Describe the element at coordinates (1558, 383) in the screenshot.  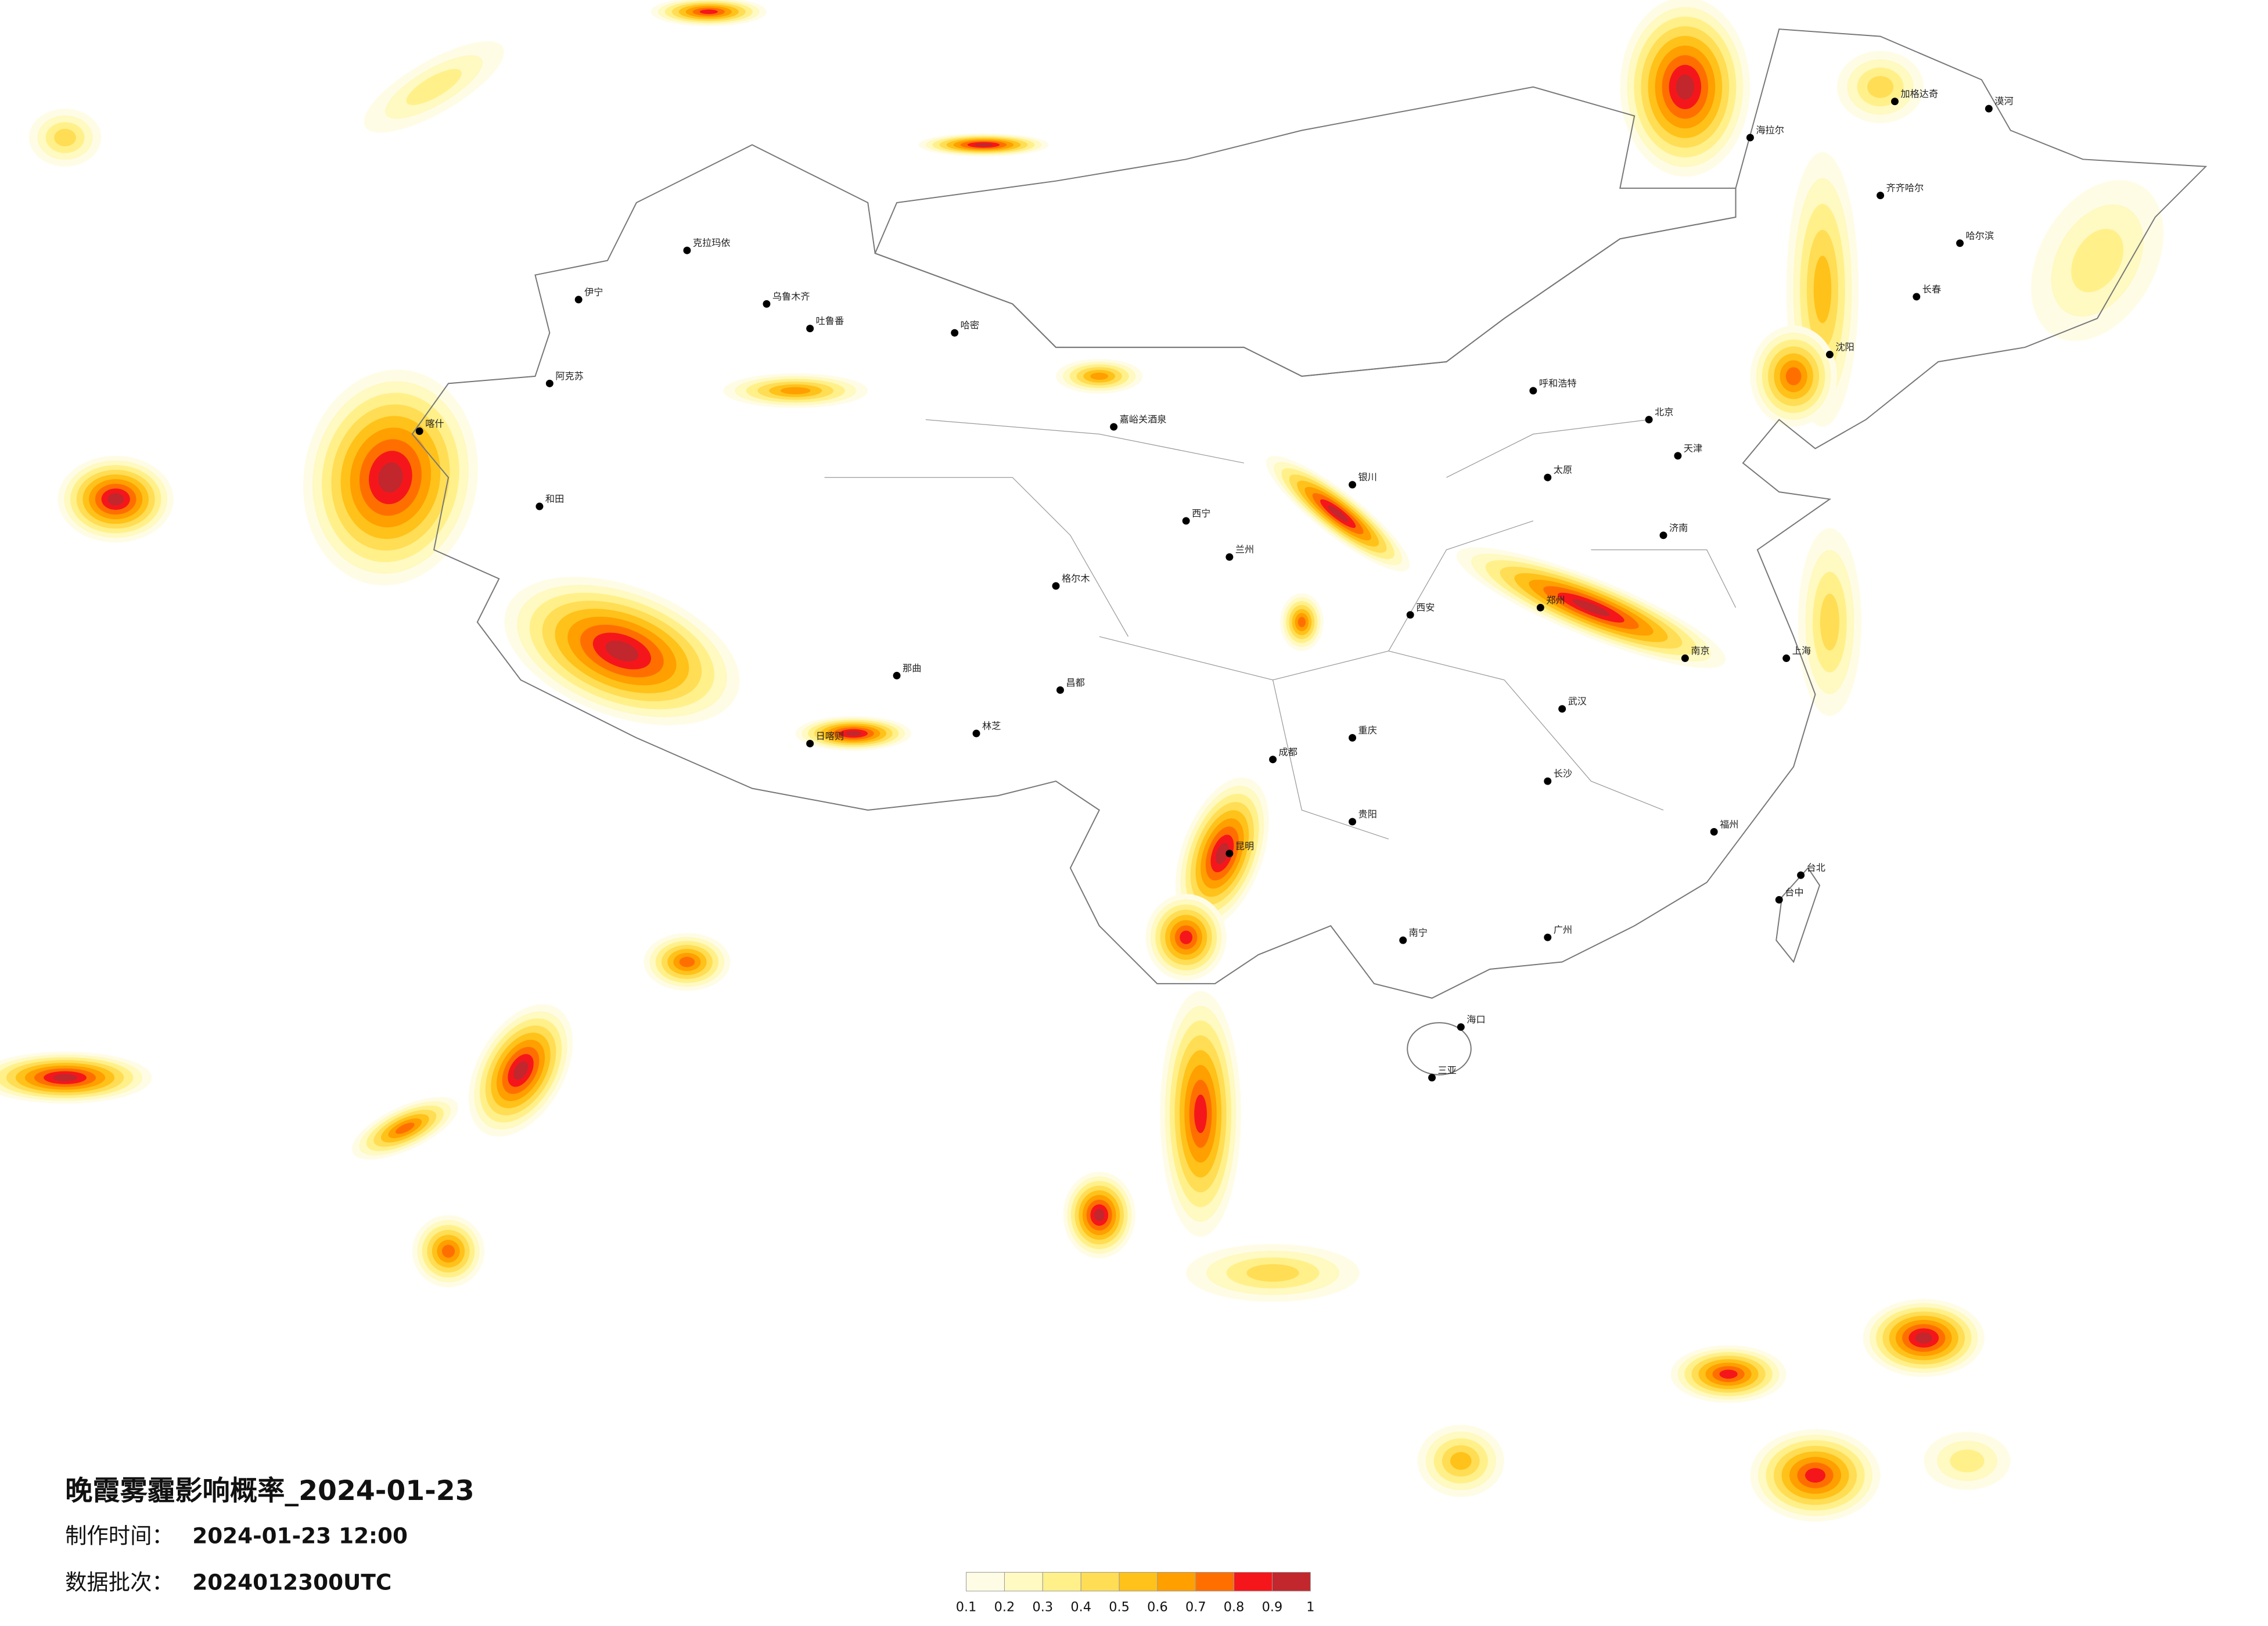
I see `city-label: 呼和浩特` at that location.